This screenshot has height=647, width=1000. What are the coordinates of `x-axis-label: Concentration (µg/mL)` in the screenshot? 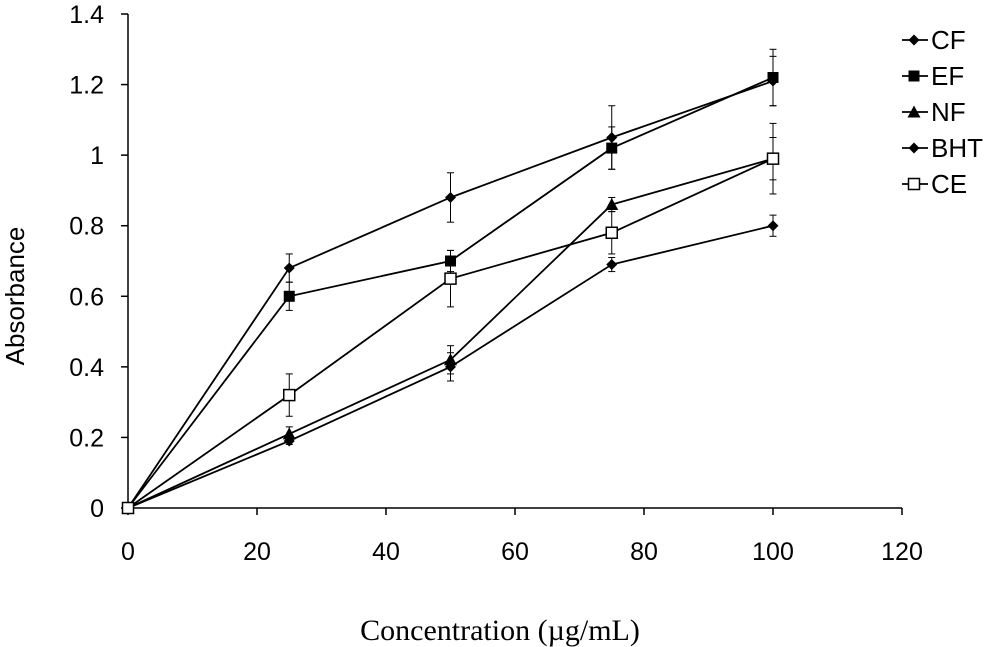 It's located at (500, 630).